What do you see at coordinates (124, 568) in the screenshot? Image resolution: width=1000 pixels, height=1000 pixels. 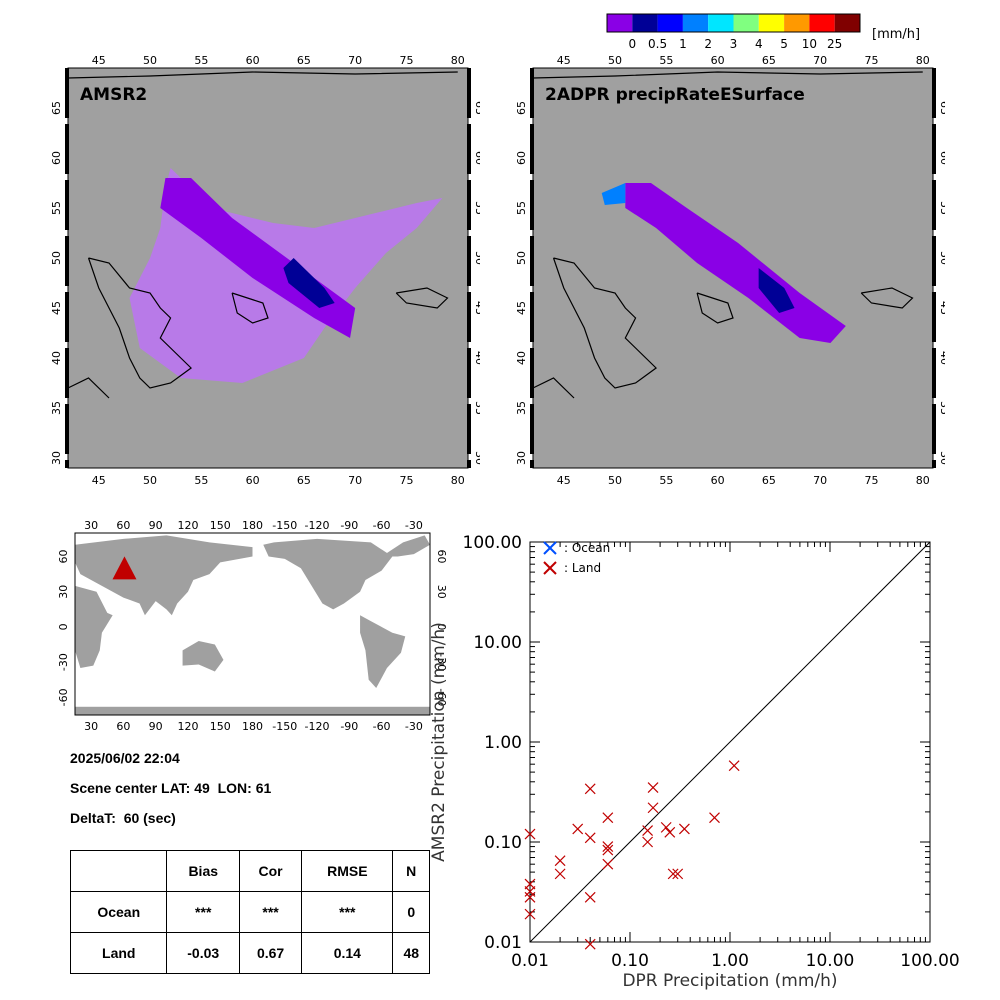 I see `scene-location-marker` at bounding box center [124, 568].